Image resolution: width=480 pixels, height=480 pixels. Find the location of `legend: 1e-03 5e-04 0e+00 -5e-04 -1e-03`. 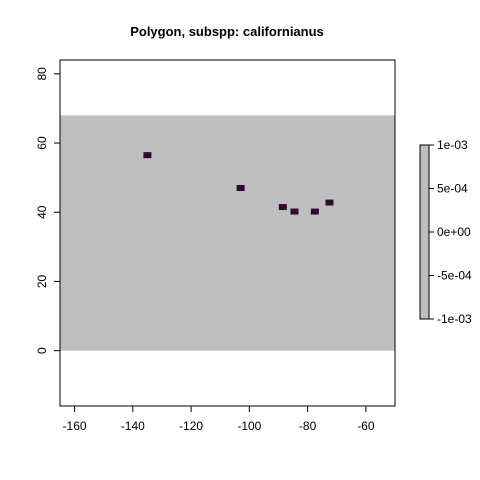

legend: 1e-03 5e-04 0e+00 -5e-04 -1e-03 is located at coordinates (446, 232).